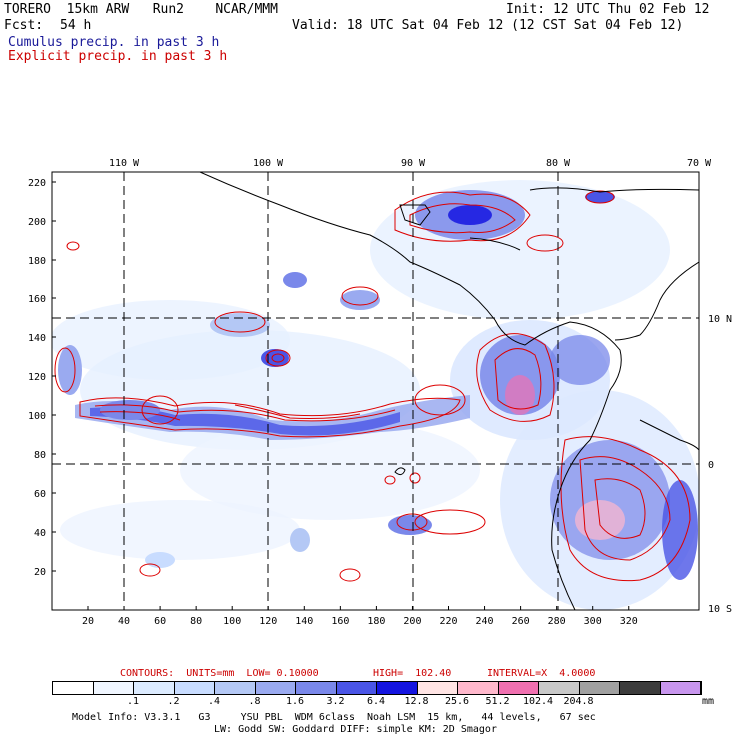  Describe the element at coordinates (629, 621) in the screenshot. I see `x-tick-label: 320` at that location.